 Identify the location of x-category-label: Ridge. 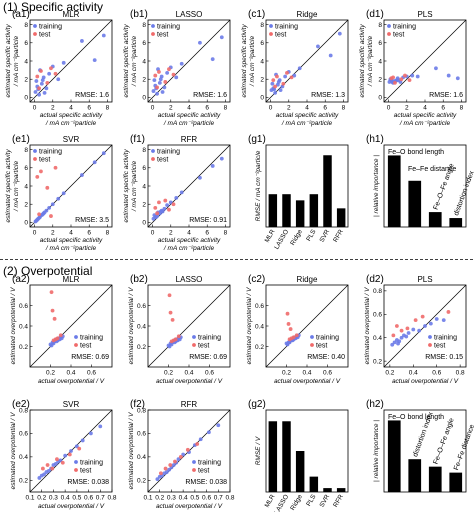
(296, 237).